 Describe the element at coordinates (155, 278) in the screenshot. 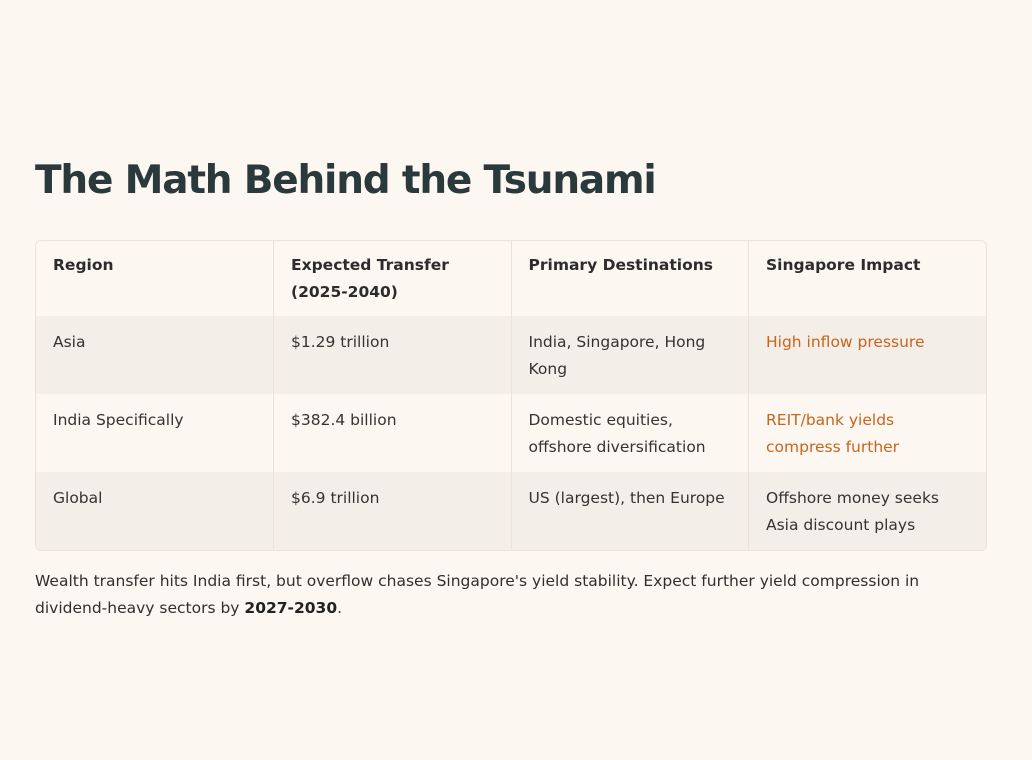

I see `header-region: Region` at that location.